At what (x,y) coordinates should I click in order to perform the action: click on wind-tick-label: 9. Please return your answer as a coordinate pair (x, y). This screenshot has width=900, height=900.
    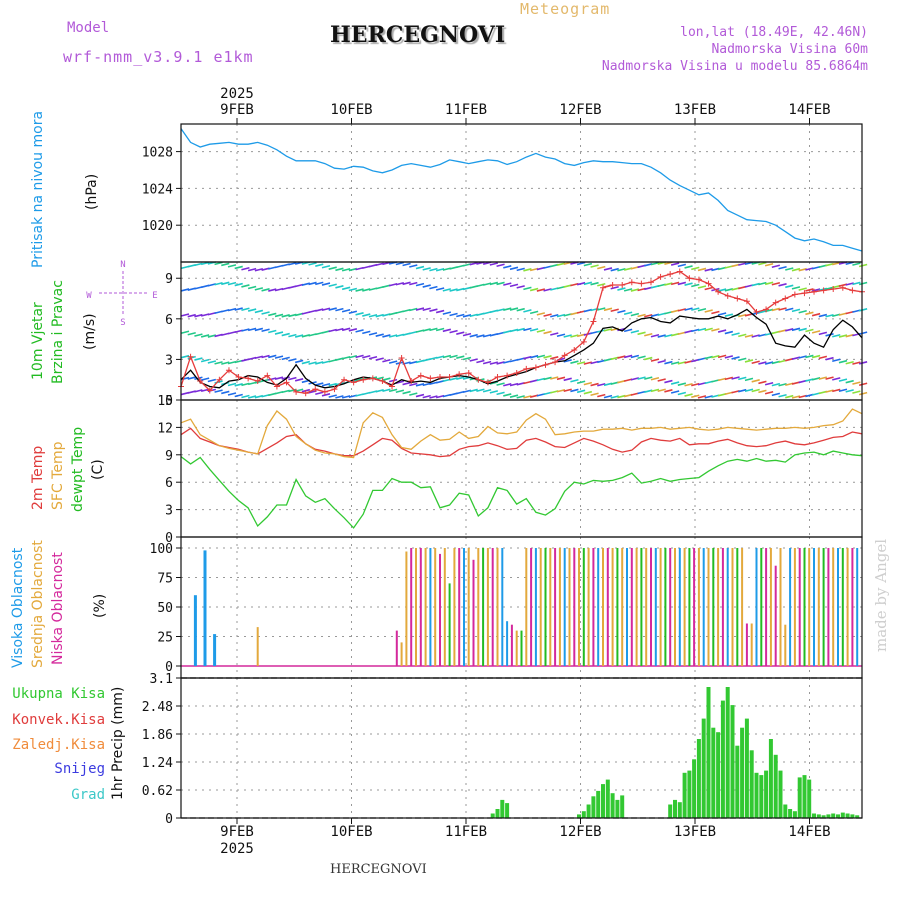
    Looking at the image, I should click on (169, 279).